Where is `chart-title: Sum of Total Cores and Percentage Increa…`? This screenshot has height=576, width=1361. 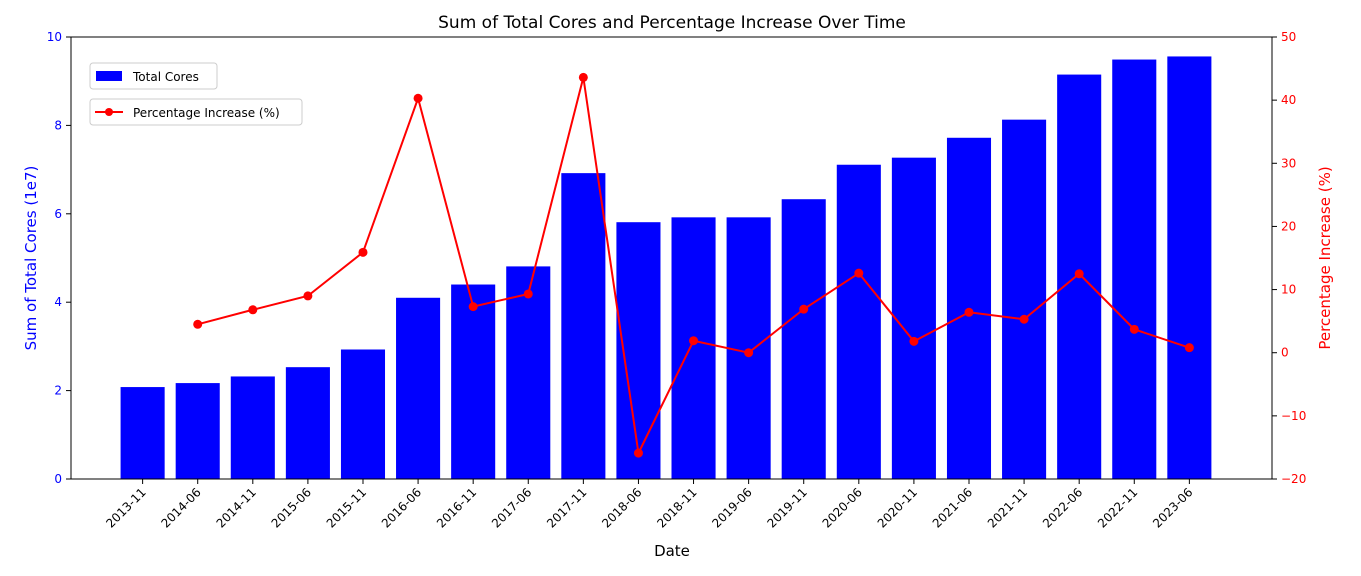
chart-title: Sum of Total Cores and Percentage Increa… is located at coordinates (672, 23).